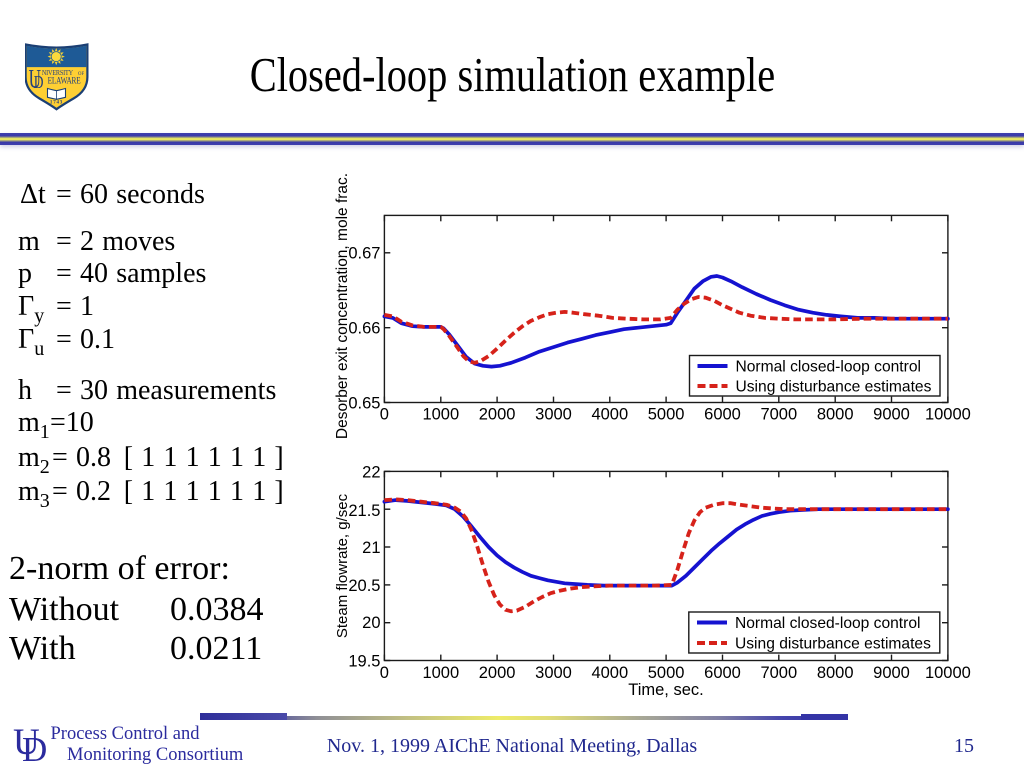  Describe the element at coordinates (665, 690) in the screenshot. I see `svg-text: Time, sec.` at that location.